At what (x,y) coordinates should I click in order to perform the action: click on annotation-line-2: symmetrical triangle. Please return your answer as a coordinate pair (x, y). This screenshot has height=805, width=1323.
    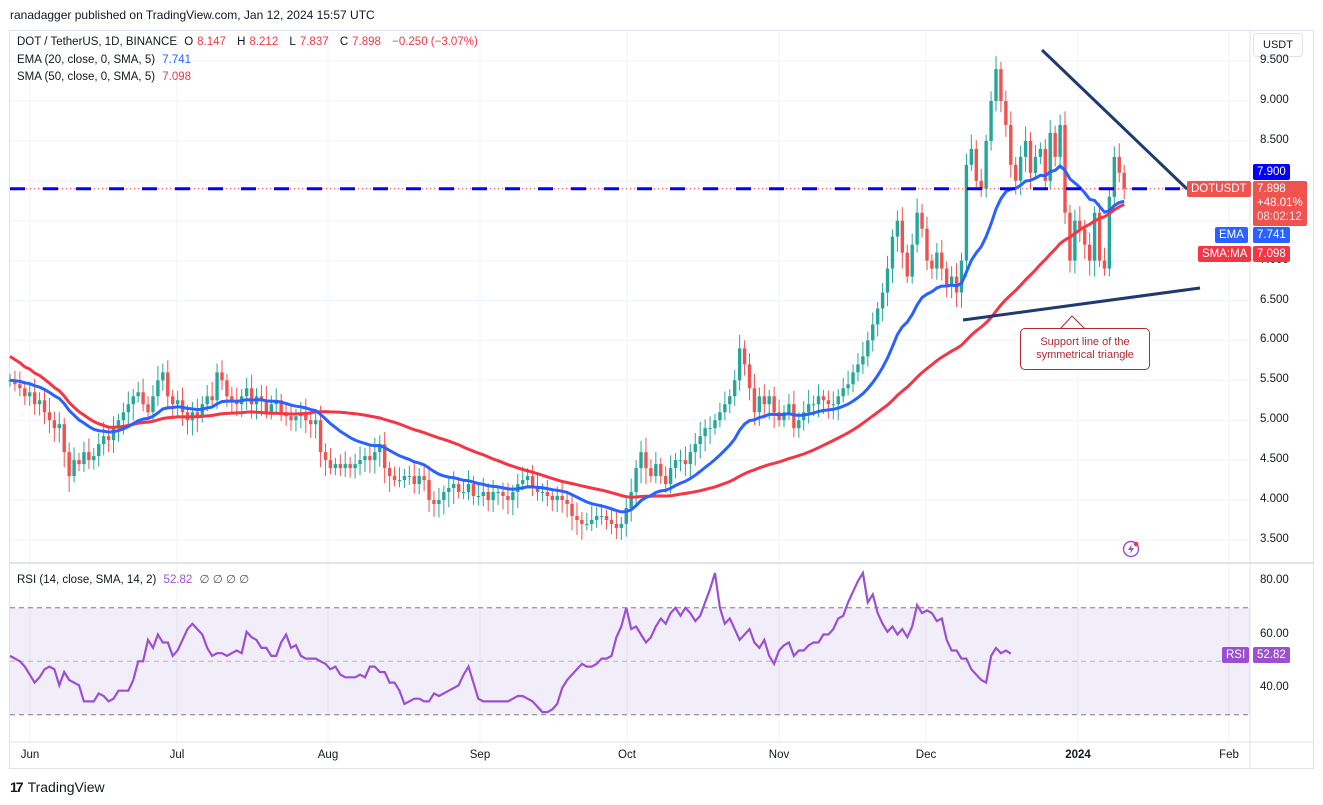
    Looking at the image, I should click on (1085, 355).